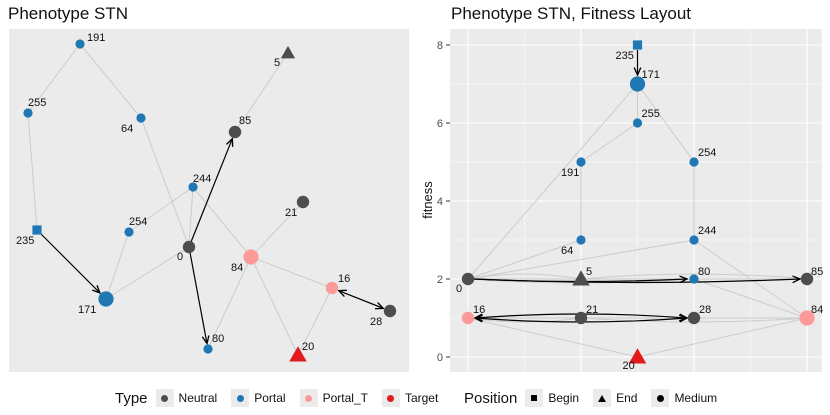 This screenshot has height=415, width=830. What do you see at coordinates (660, 398) in the screenshot?
I see `circle-icon` at bounding box center [660, 398].